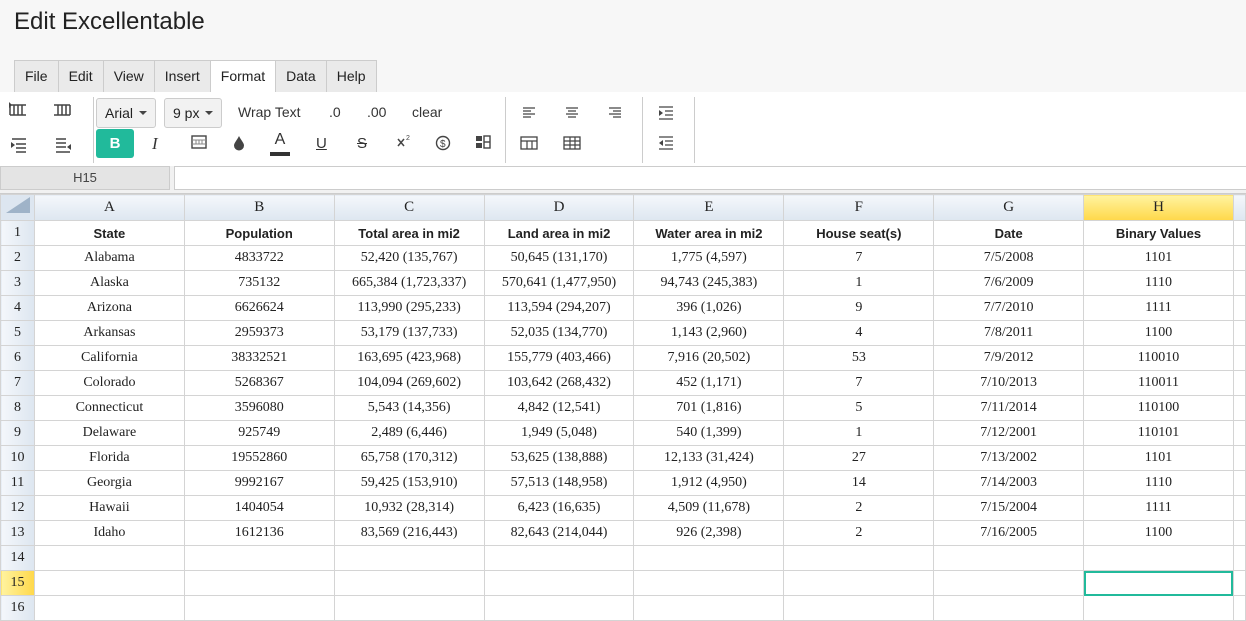 Image resolution: width=1246 pixels, height=621 pixels. Describe the element at coordinates (859, 358) in the screenshot. I see `cell-f6: 53` at that location.